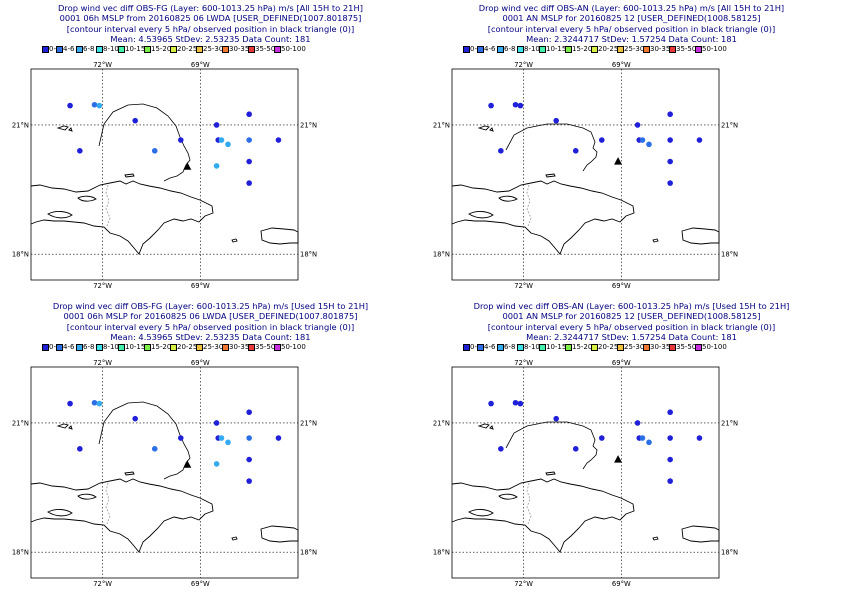  I want to click on map-plot: 72°W 72°W 69°W 69°W 21°N 21°N 18°N 18°N, so click(164, 473).